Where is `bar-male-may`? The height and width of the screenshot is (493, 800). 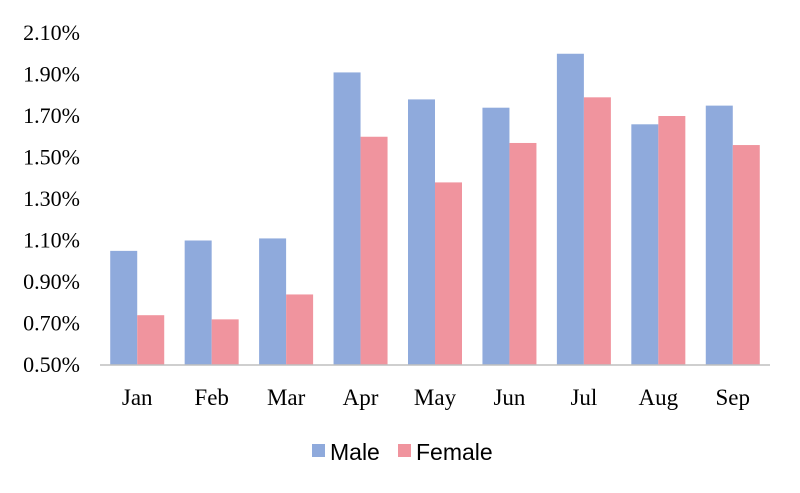
bar-male-may is located at coordinates (421, 232).